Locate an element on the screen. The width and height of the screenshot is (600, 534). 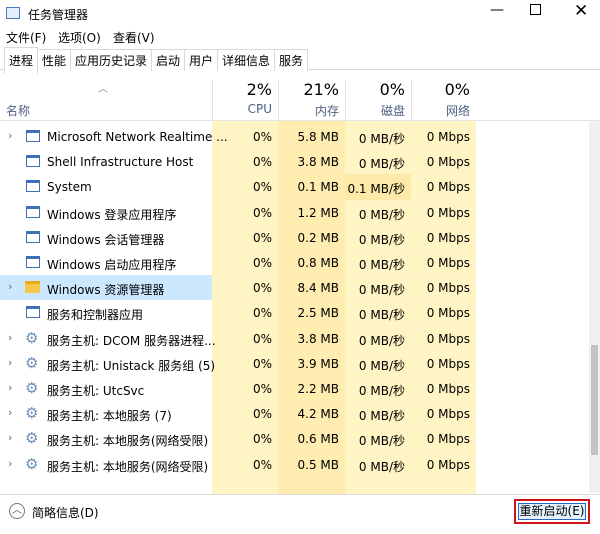
collapse-icon: ︿ is located at coordinates (17, 511).